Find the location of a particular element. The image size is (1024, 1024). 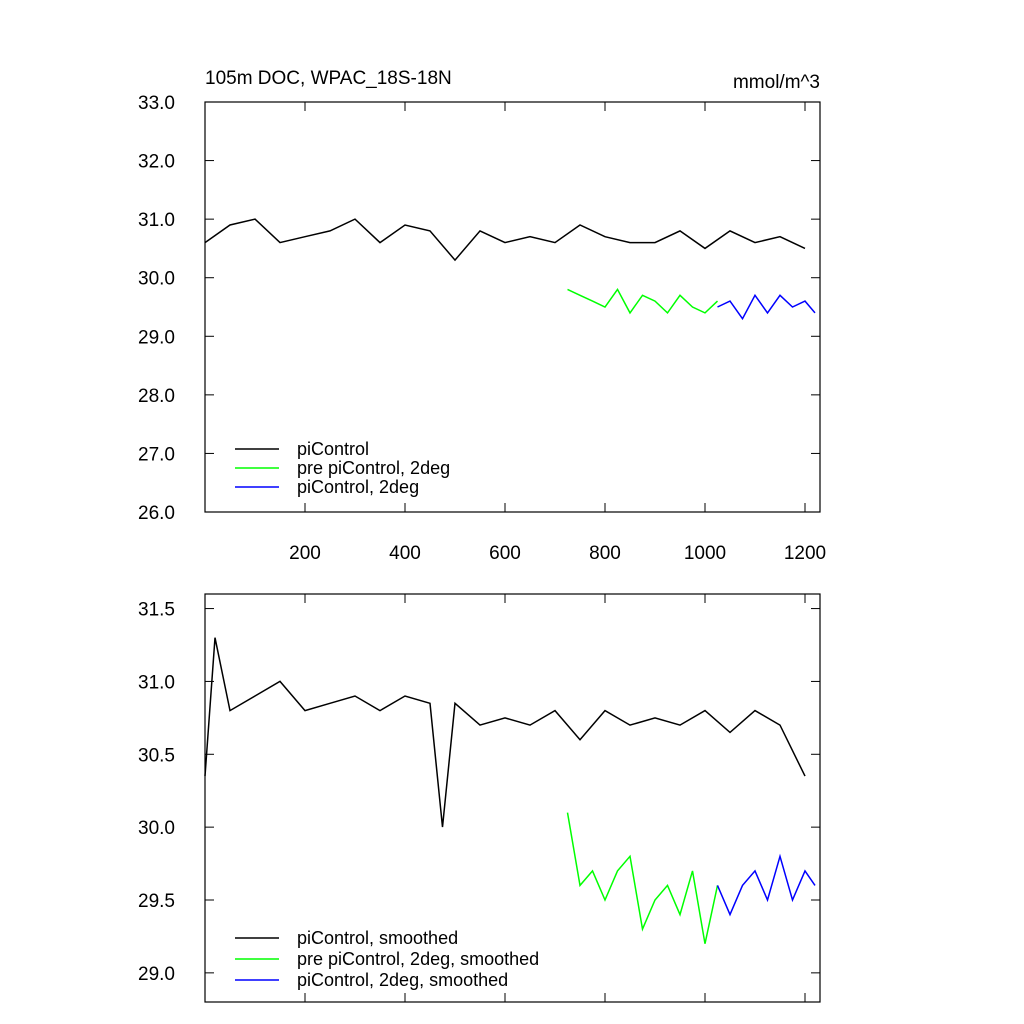

x-tick-label: 1200 is located at coordinates (805, 553).